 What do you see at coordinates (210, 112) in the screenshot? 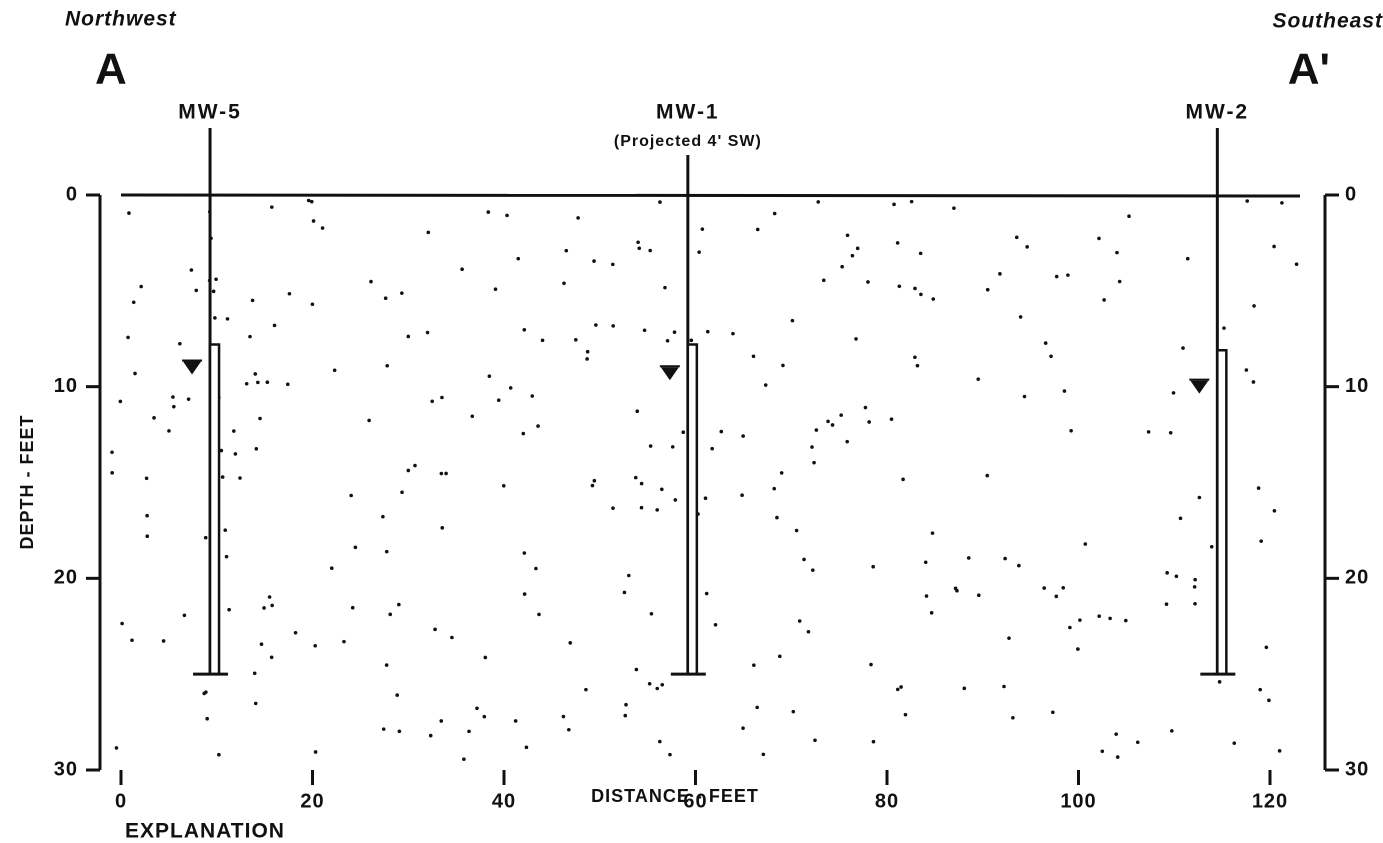
I see `well-name: MW-5` at bounding box center [210, 112].